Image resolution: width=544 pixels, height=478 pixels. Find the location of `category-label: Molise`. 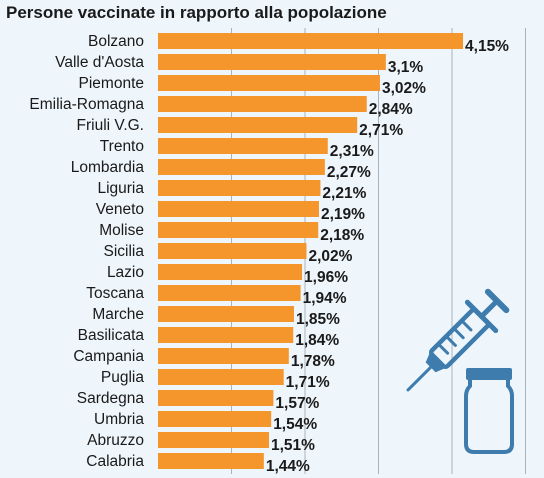

category-label: Molise is located at coordinates (121, 230).